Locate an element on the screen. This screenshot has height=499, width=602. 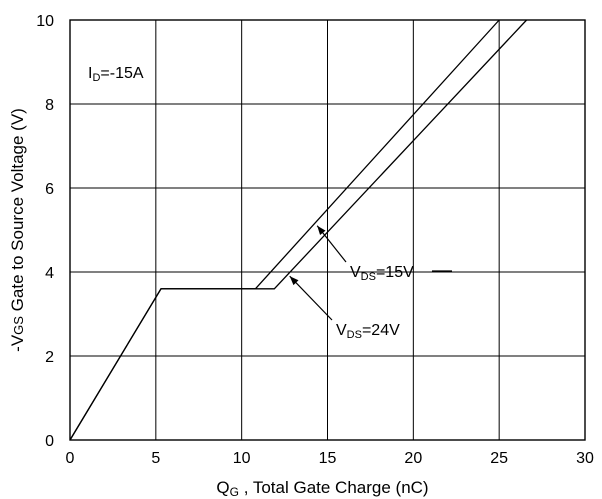
annotations: VDS=15V VDS=24V is located at coordinates (370, 283).